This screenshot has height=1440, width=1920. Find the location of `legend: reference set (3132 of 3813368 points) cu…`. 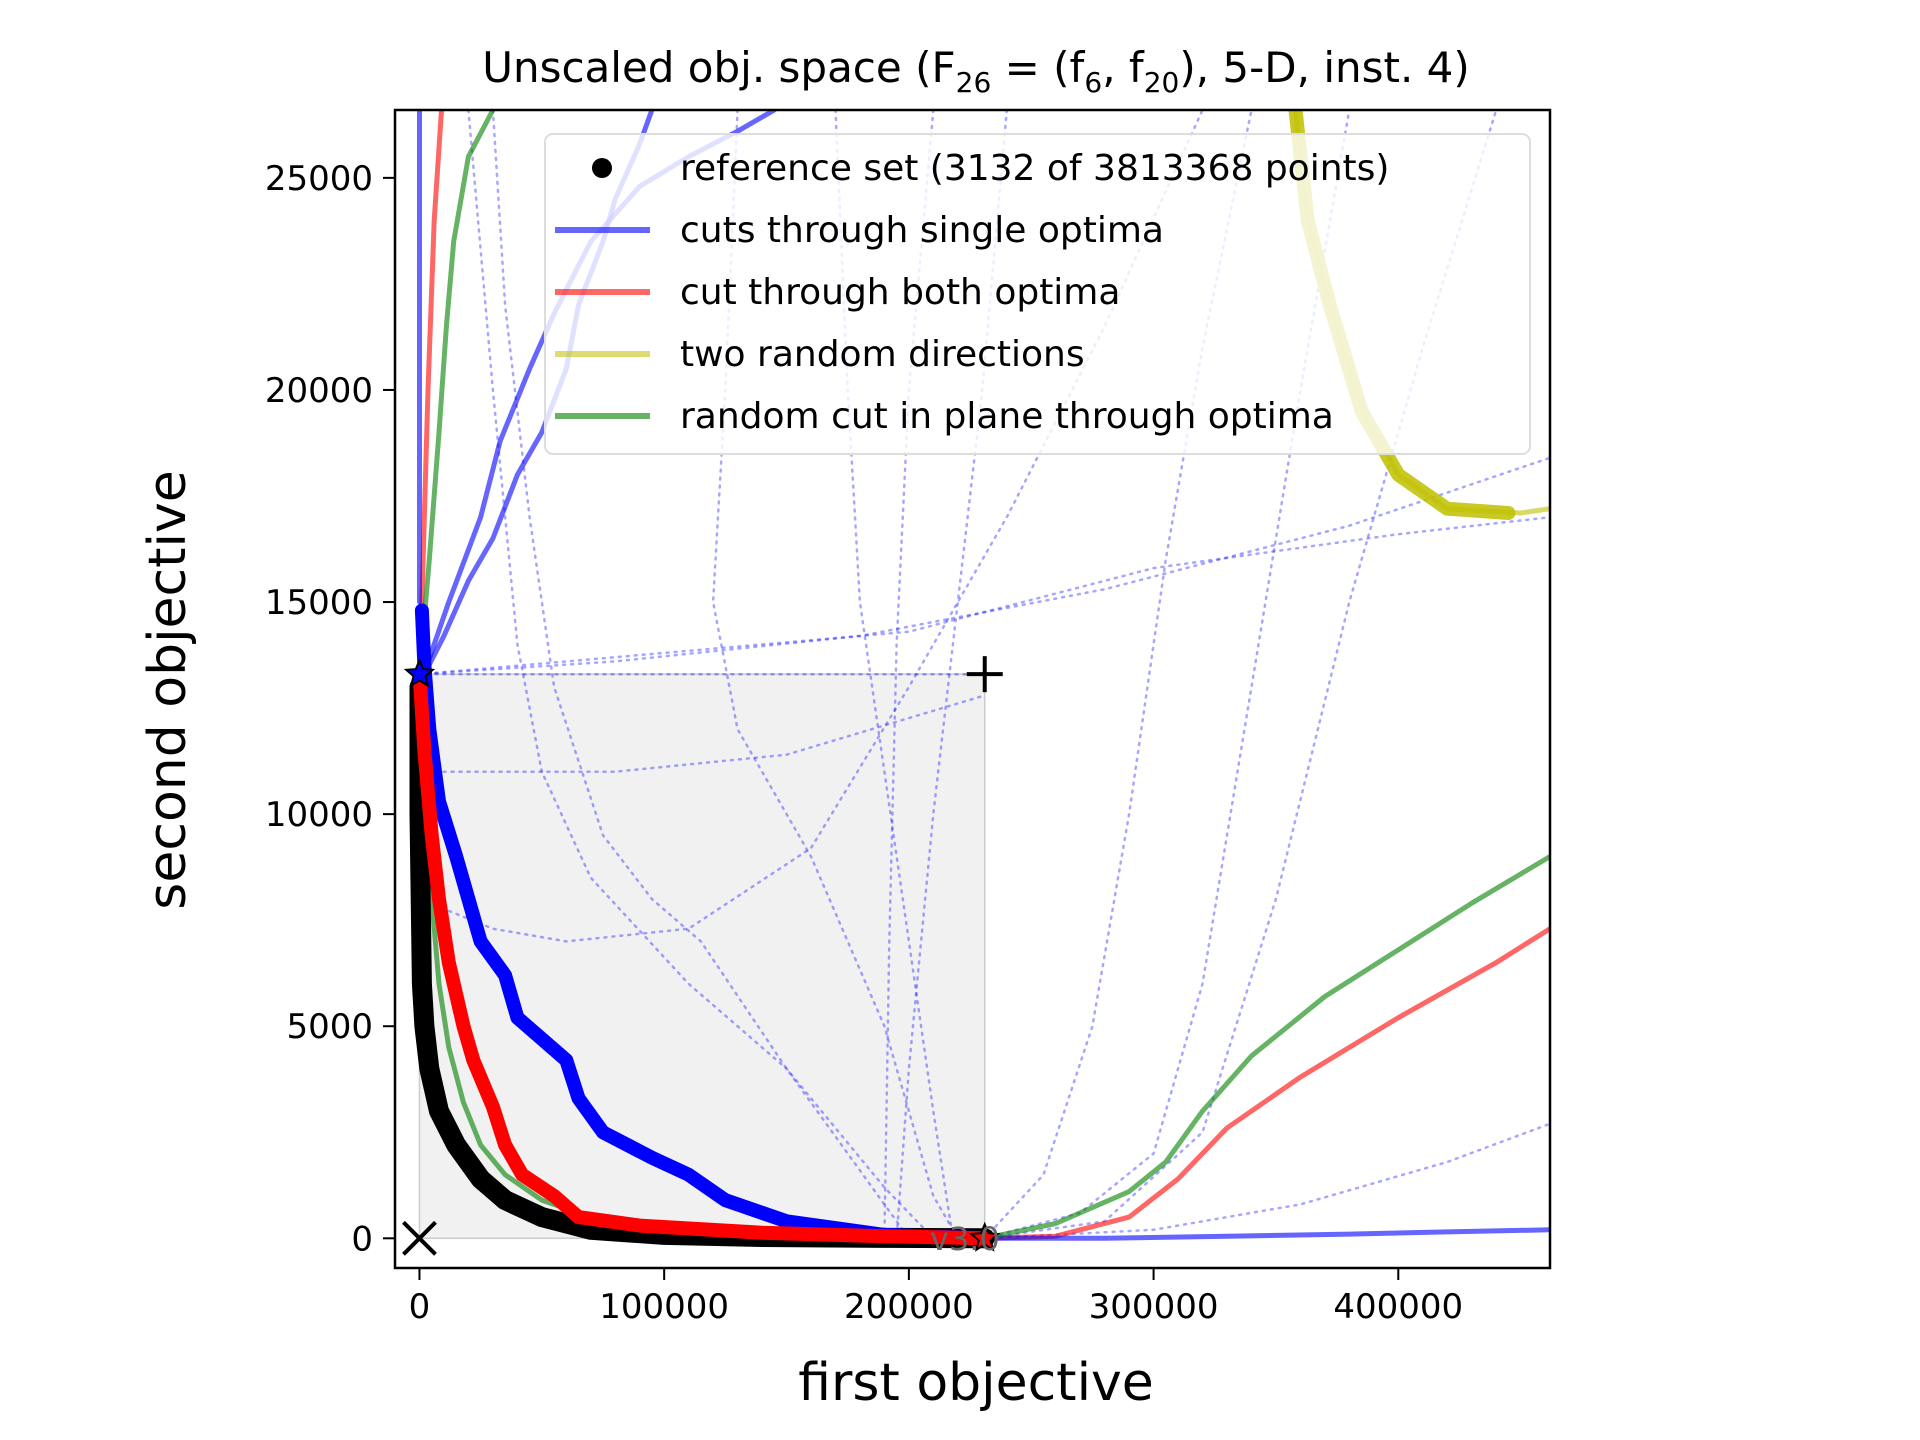

legend: reference set (3132 of 3813368 points) cu… is located at coordinates (1037, 294).